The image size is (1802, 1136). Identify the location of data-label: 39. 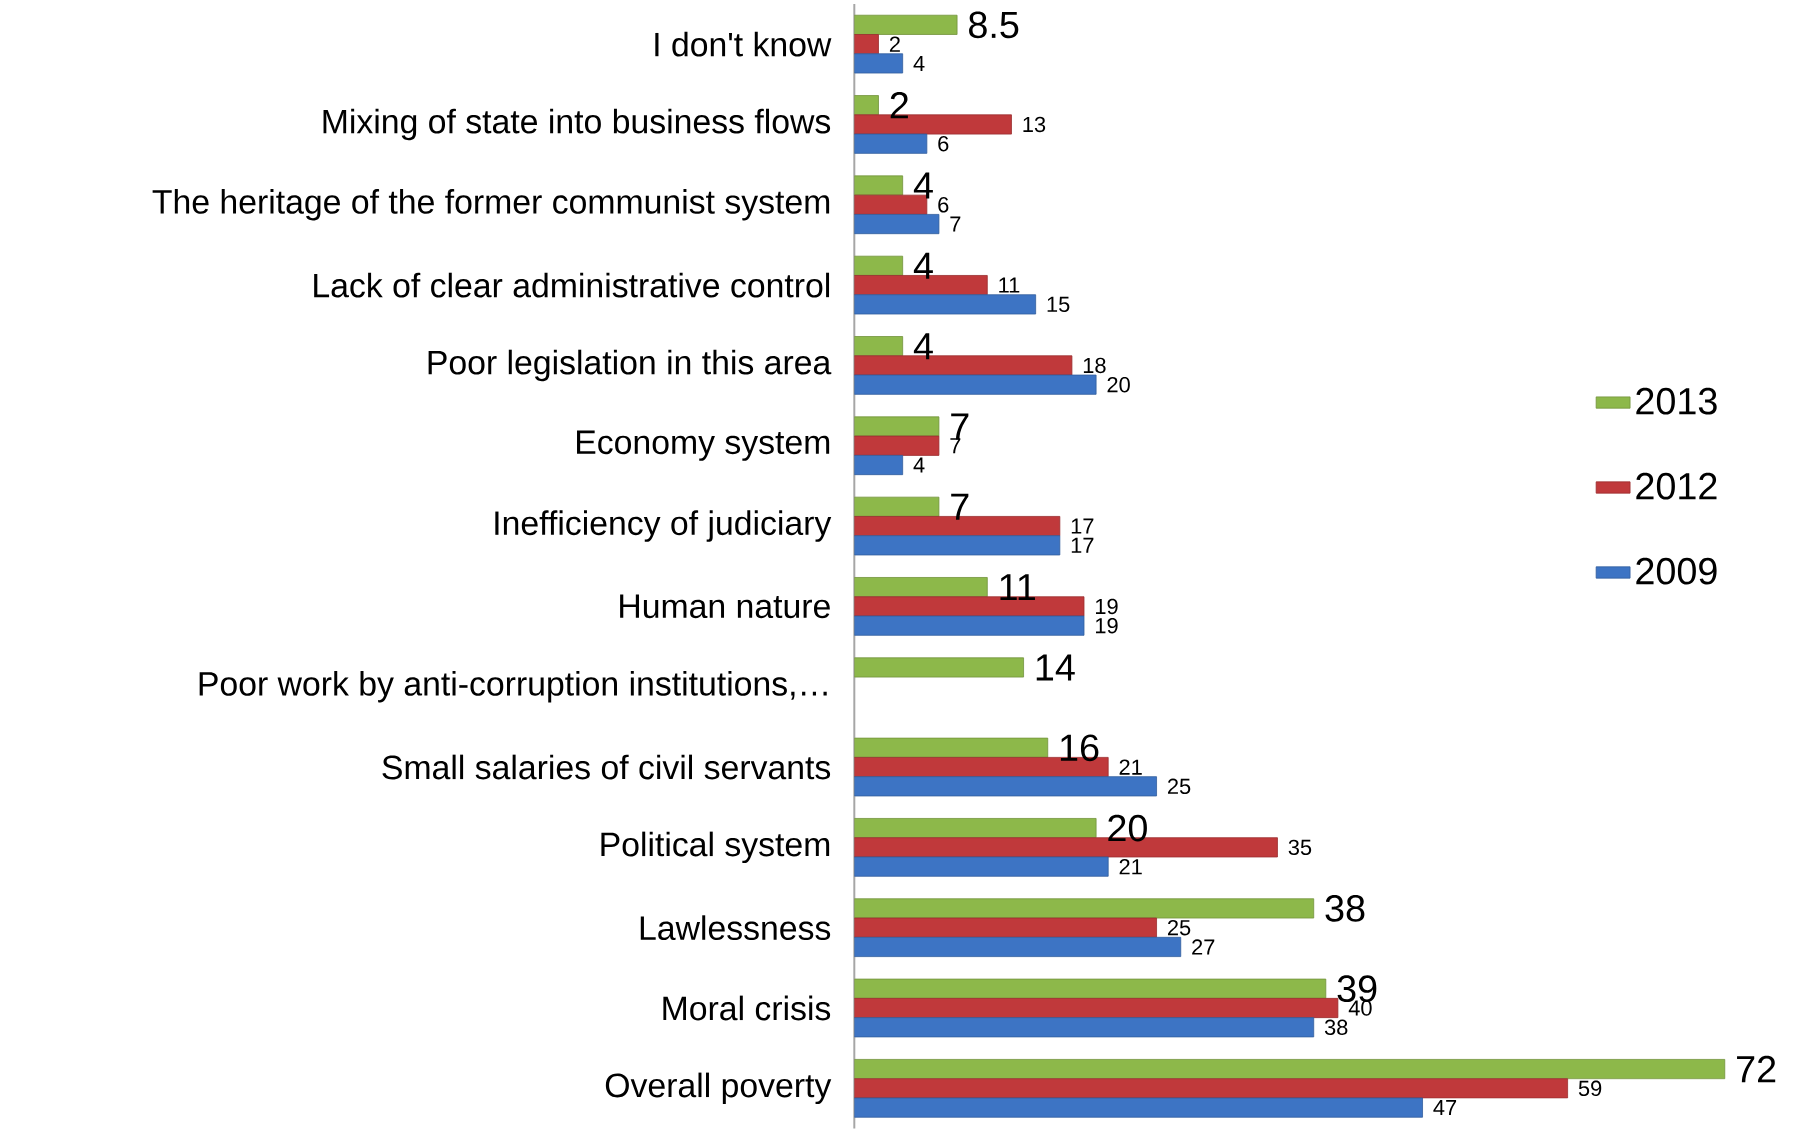
(1357, 988).